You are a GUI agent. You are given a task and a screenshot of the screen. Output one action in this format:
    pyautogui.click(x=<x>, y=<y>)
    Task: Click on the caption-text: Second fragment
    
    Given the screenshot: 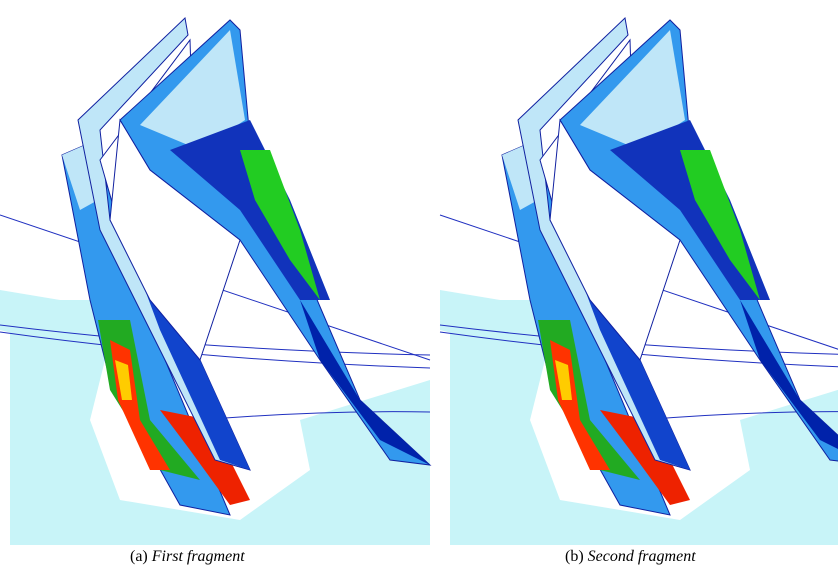 What is the action you would take?
    pyautogui.click(x=641, y=556)
    